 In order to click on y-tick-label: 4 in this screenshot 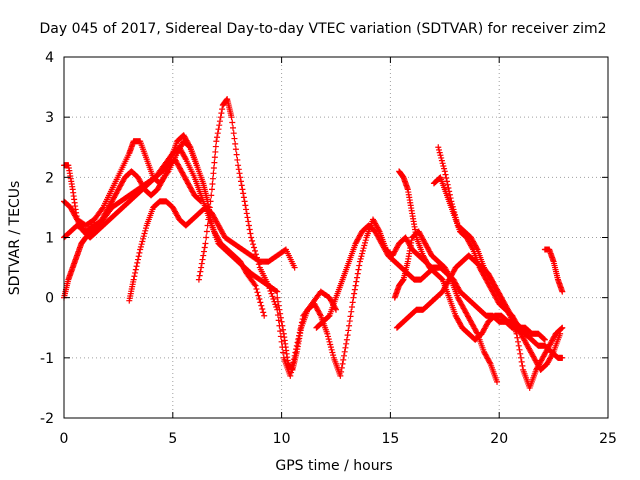, I will do `click(49, 58)`.